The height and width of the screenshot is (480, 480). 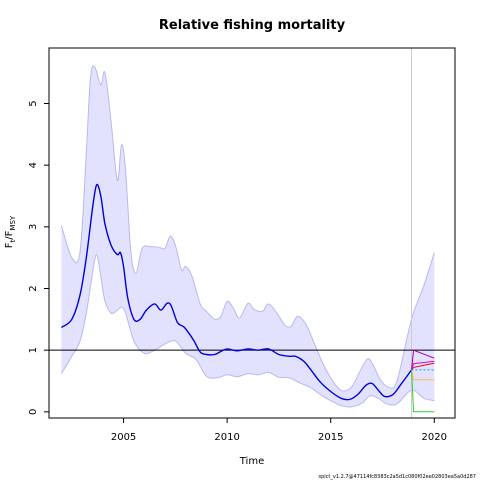 I want to click on y-label-sub-msy: MSY, so click(x=13, y=222).